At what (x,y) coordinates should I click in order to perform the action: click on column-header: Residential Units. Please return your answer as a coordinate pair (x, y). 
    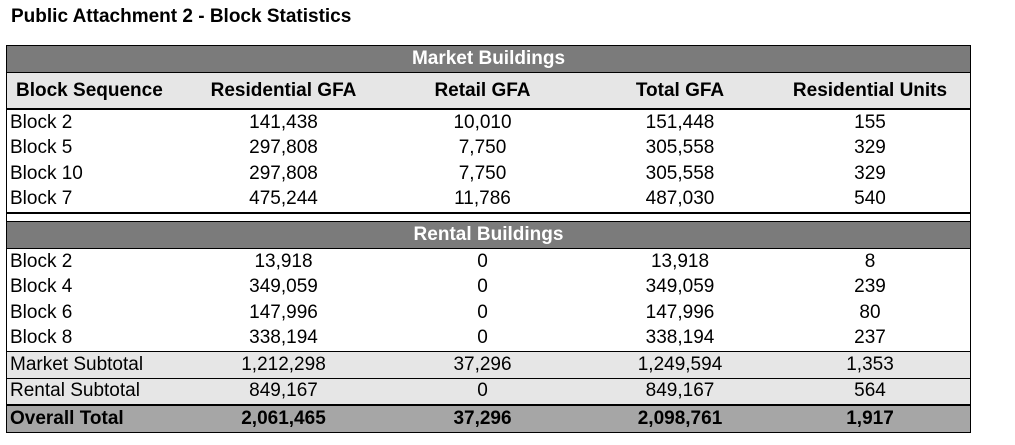
    Looking at the image, I should click on (870, 90).